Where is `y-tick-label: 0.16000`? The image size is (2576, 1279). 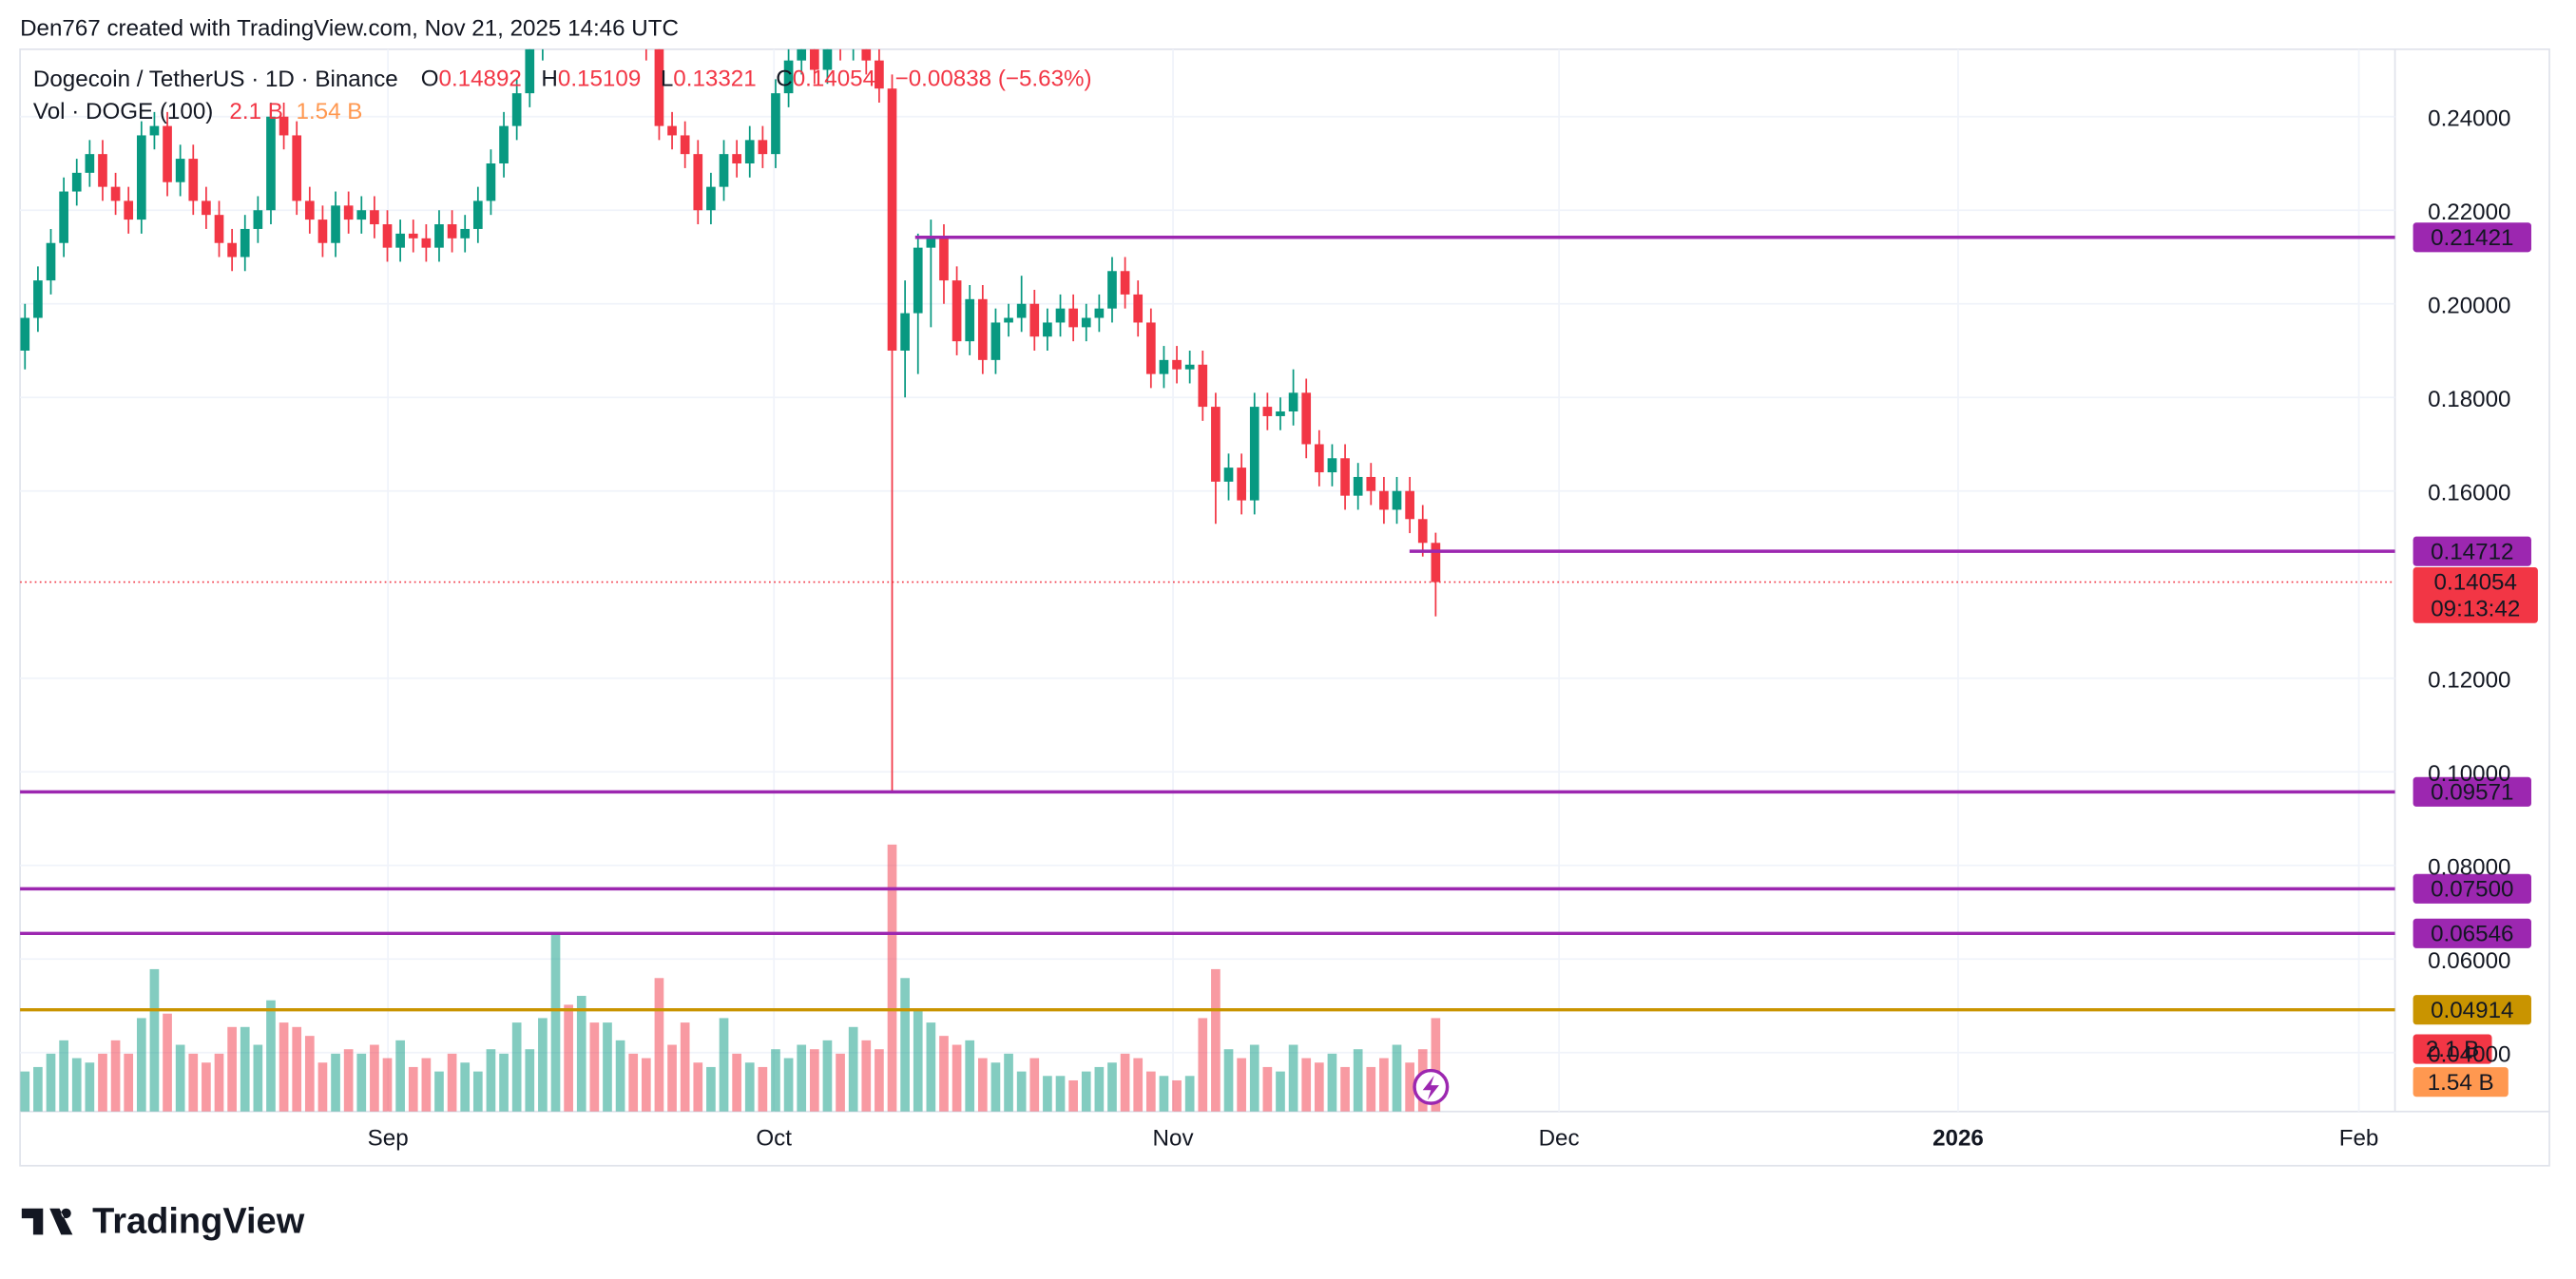 y-tick-label: 0.16000 is located at coordinates (2469, 494).